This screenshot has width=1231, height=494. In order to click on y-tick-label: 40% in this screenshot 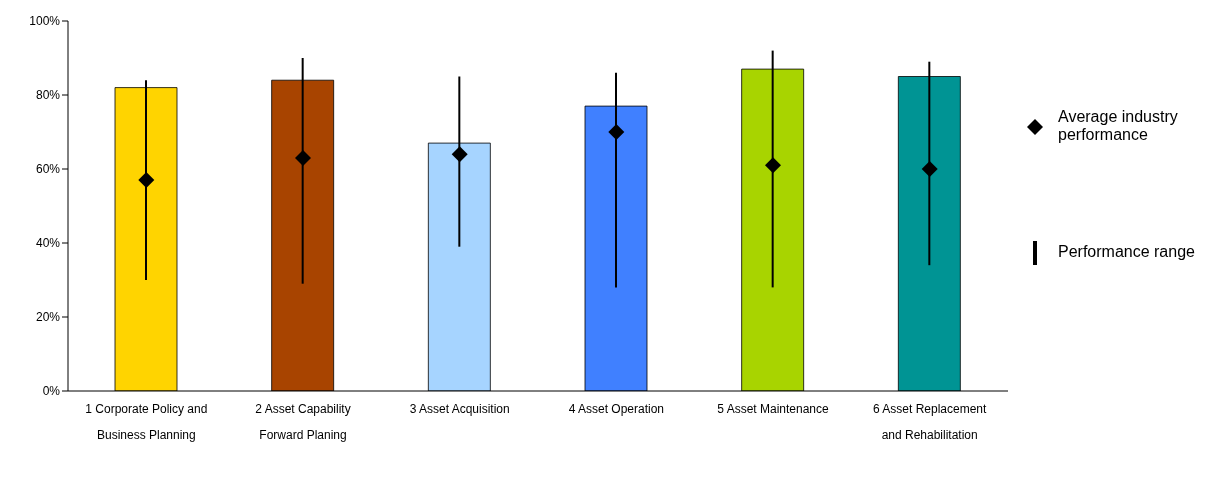, I will do `click(48, 243)`.